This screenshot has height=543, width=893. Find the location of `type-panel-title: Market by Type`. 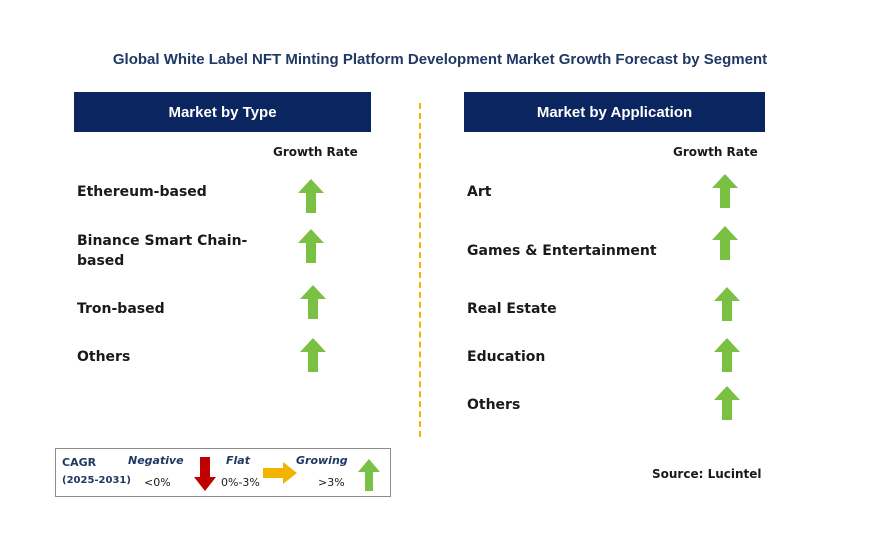

type-panel-title: Market by Type is located at coordinates (222, 112).